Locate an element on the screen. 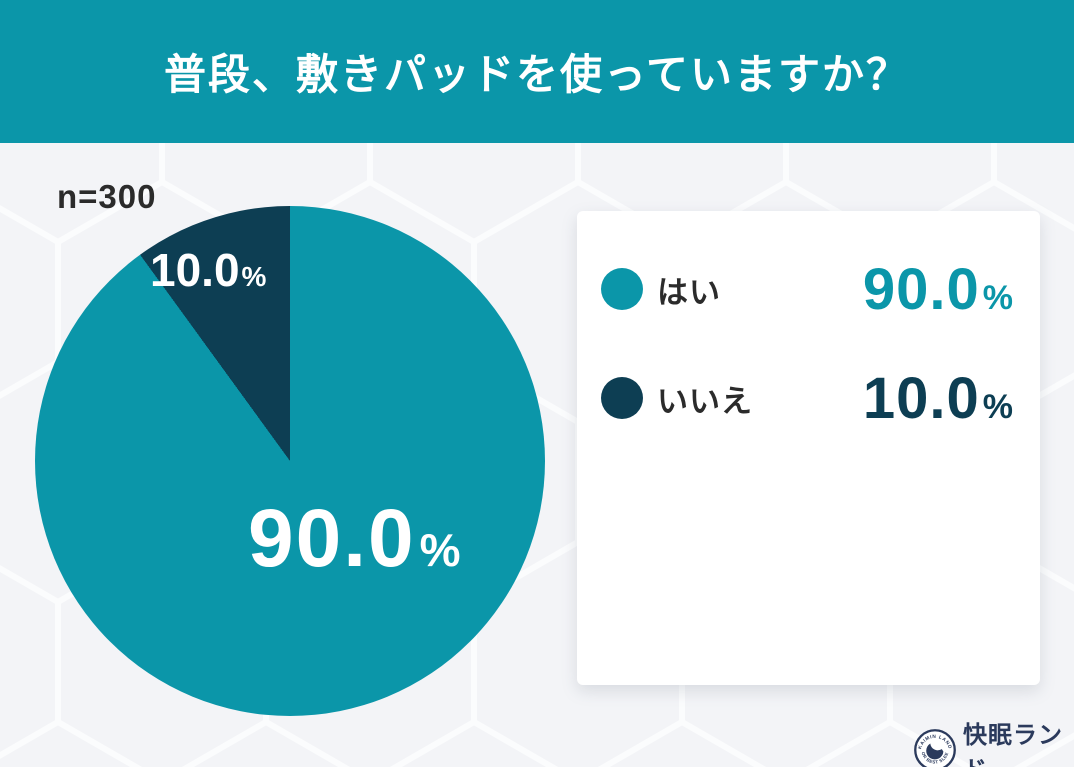 This screenshot has height=767, width=1074. legend-value-no-number: 10.0 is located at coordinates (921, 398).